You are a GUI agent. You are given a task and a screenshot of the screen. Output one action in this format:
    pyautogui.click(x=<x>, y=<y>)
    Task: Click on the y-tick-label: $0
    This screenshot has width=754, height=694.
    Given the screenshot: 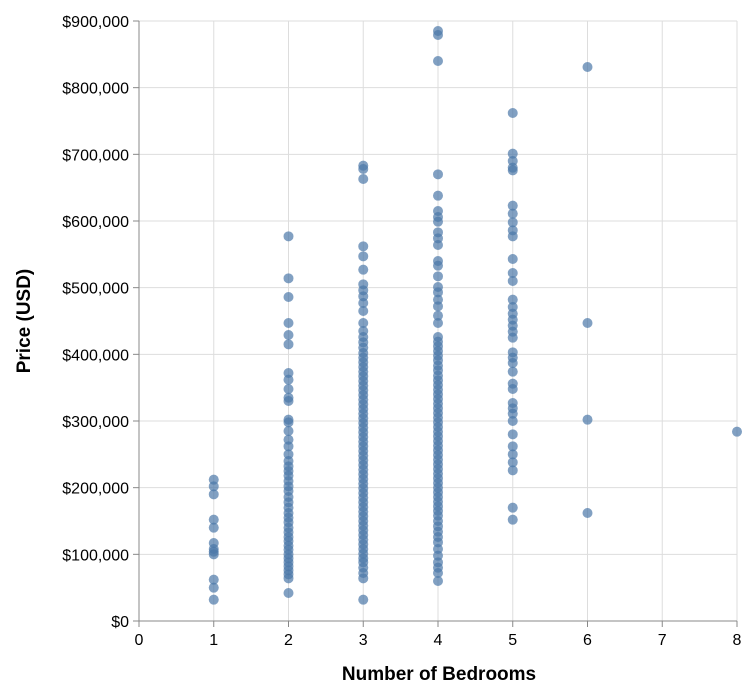 What is the action you would take?
    pyautogui.click(x=120, y=622)
    